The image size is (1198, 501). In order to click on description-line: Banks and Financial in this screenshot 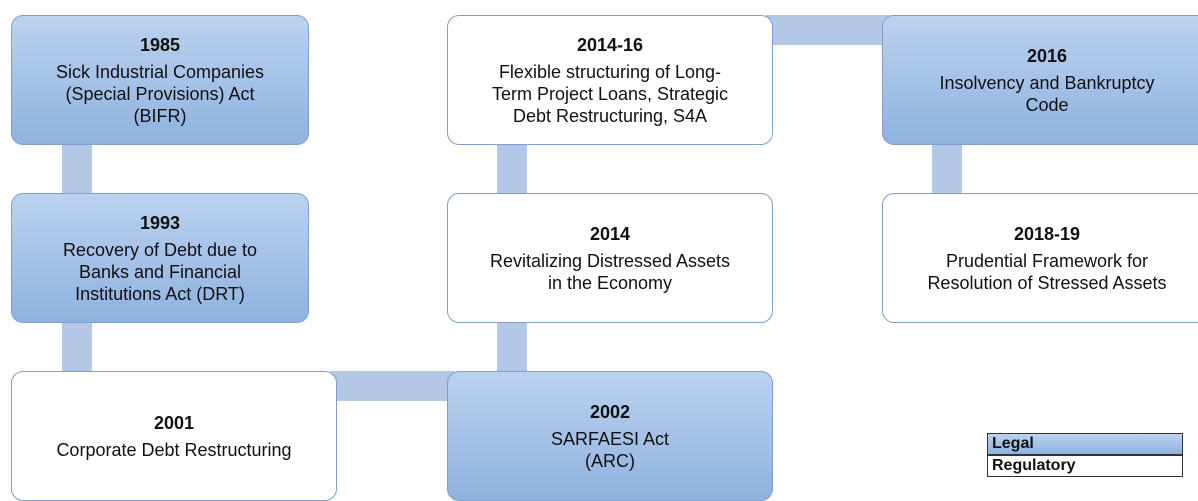, I will do `click(160, 271)`.